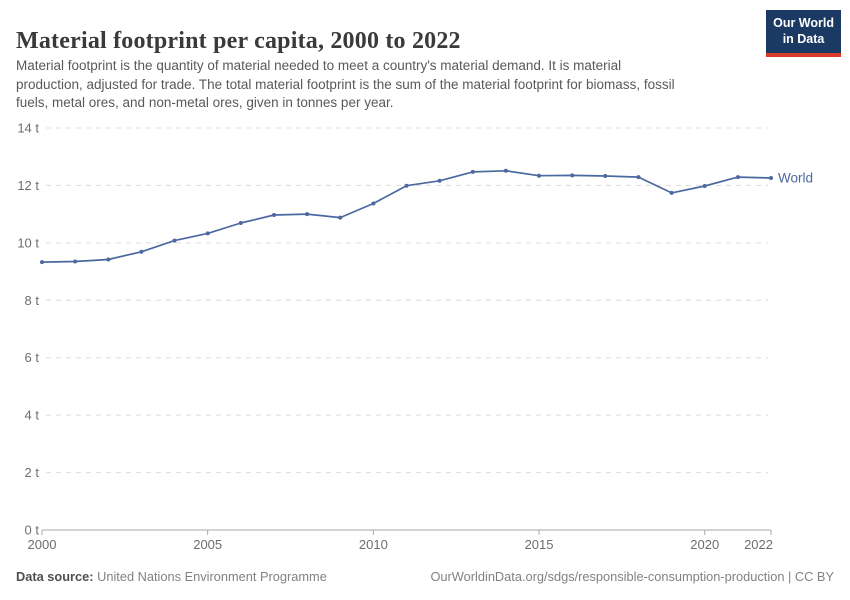 The height and width of the screenshot is (600, 850). I want to click on y-tick-label: 10 t, so click(28, 242).